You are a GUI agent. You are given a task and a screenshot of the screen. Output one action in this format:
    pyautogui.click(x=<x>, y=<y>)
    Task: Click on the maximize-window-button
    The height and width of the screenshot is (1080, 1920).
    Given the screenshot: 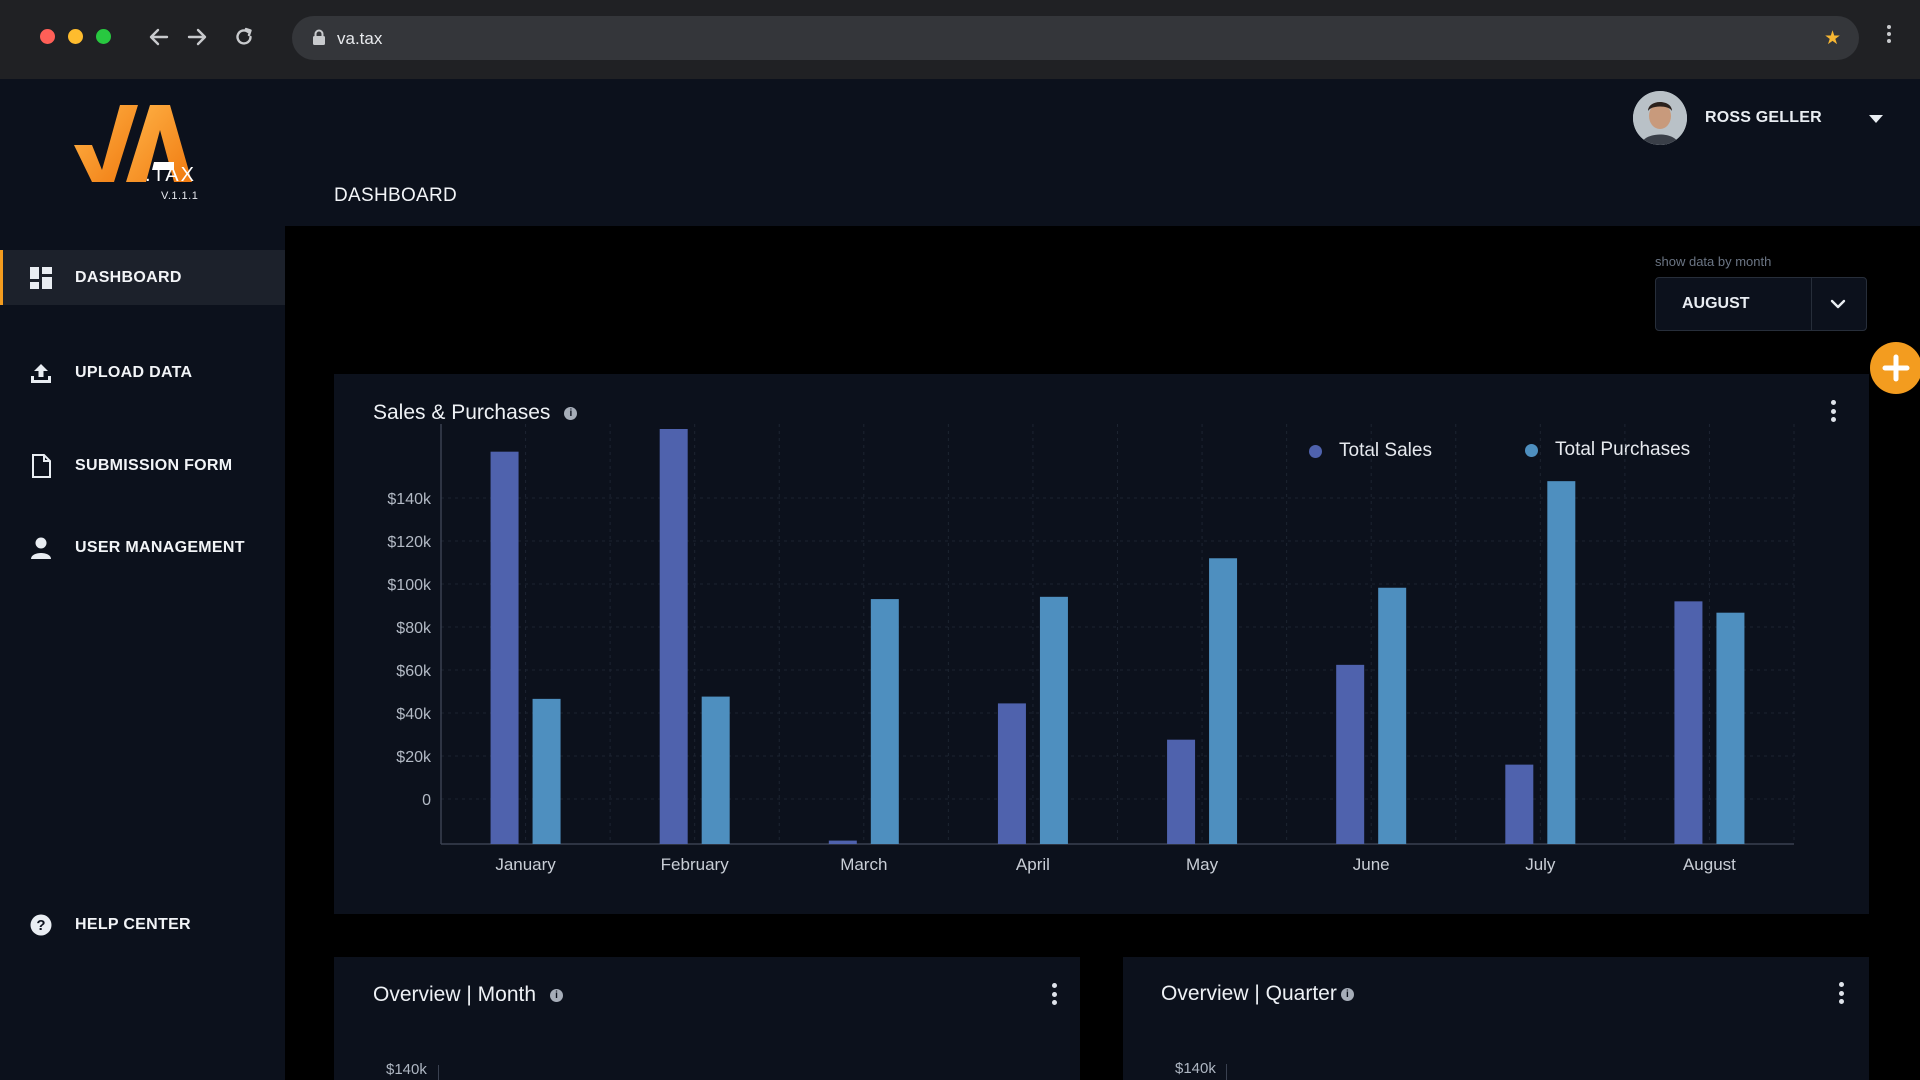 What is the action you would take?
    pyautogui.click(x=103, y=36)
    